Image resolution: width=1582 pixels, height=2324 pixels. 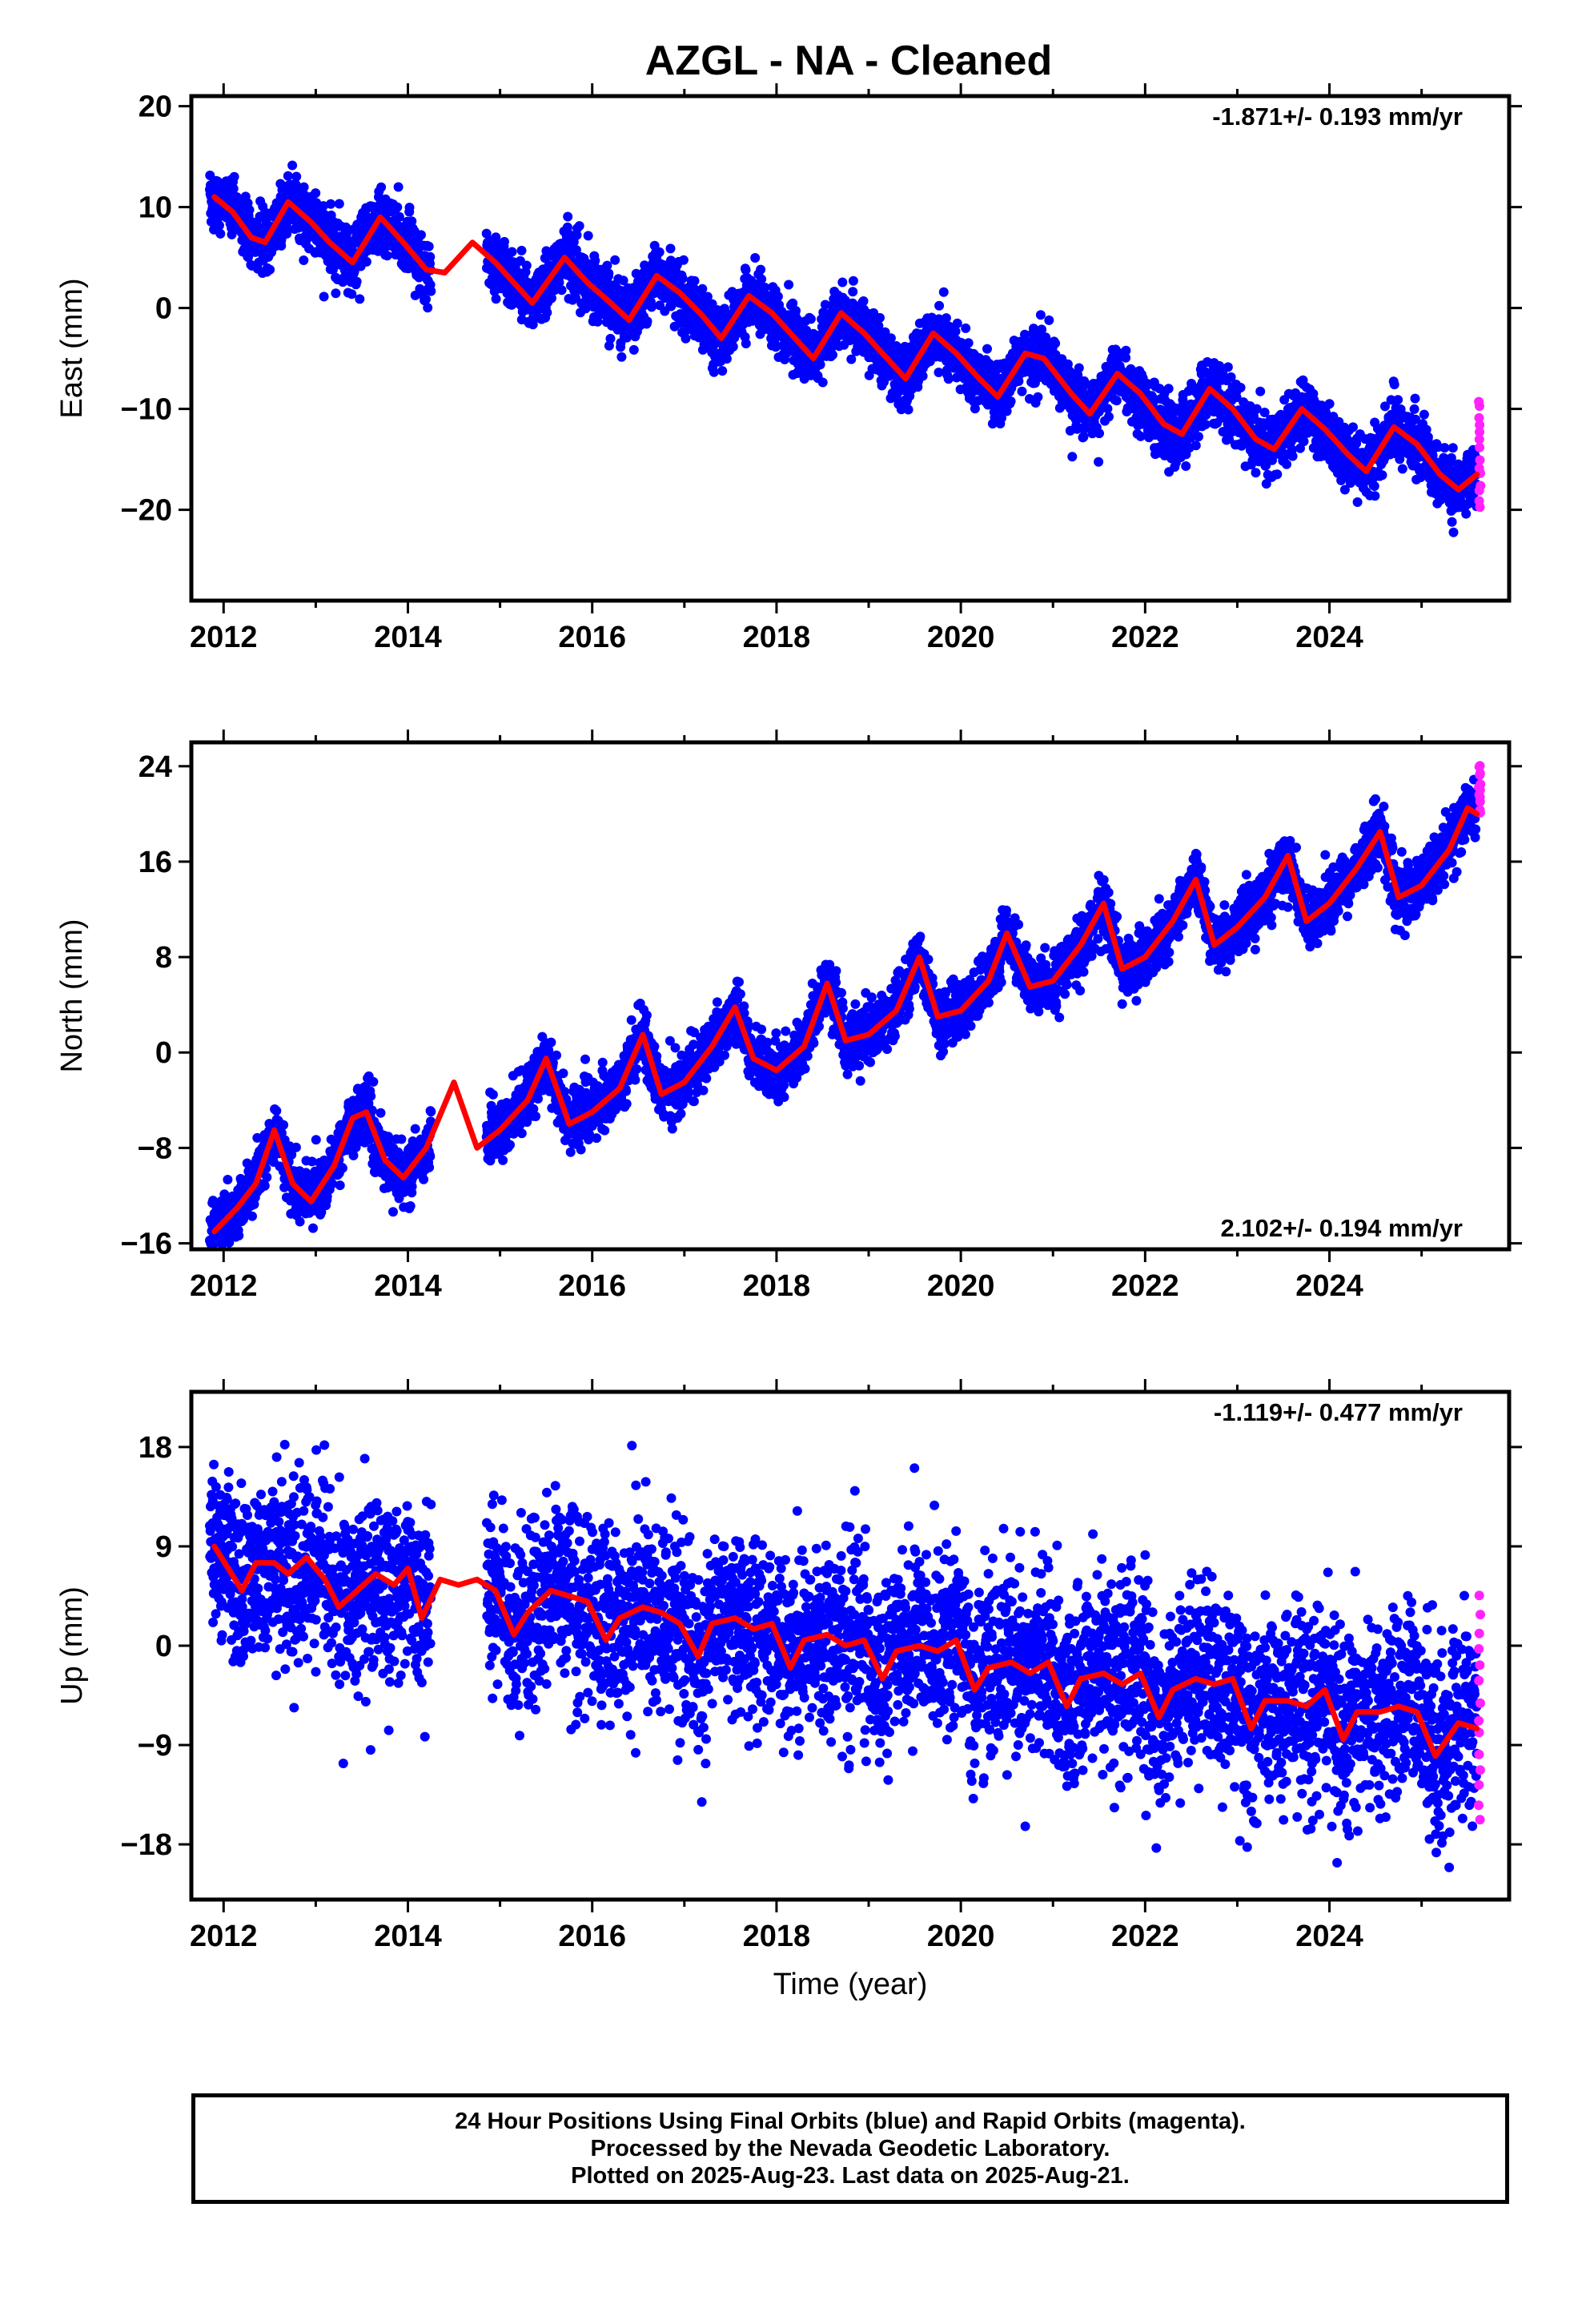 I want to click on x-tick-label: 2020, so click(x=961, y=637).